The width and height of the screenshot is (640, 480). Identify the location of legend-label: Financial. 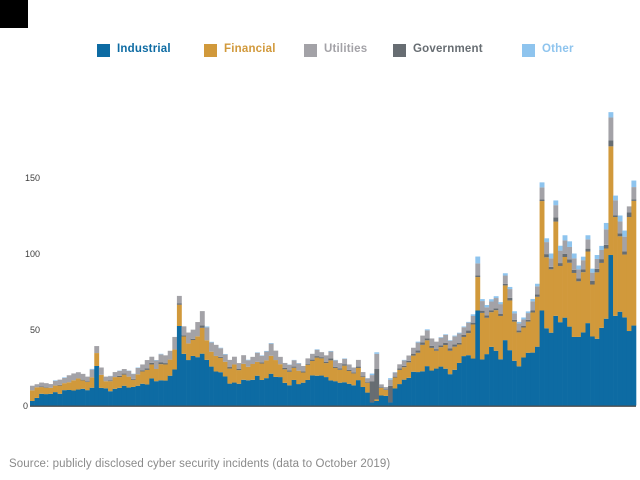
(250, 49).